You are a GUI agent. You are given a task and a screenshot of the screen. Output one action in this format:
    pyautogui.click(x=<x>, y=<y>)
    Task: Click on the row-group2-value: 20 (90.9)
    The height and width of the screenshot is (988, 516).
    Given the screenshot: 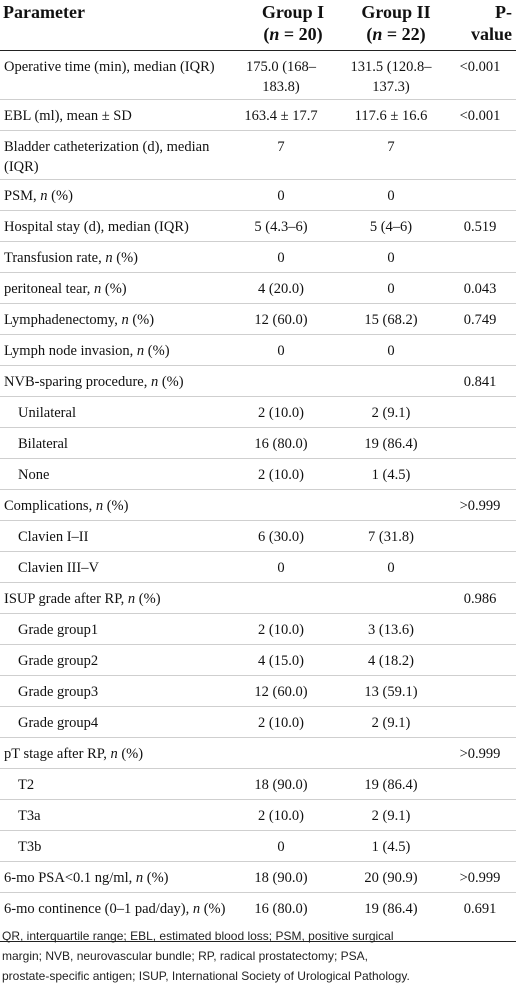 What is the action you would take?
    pyautogui.click(x=391, y=878)
    